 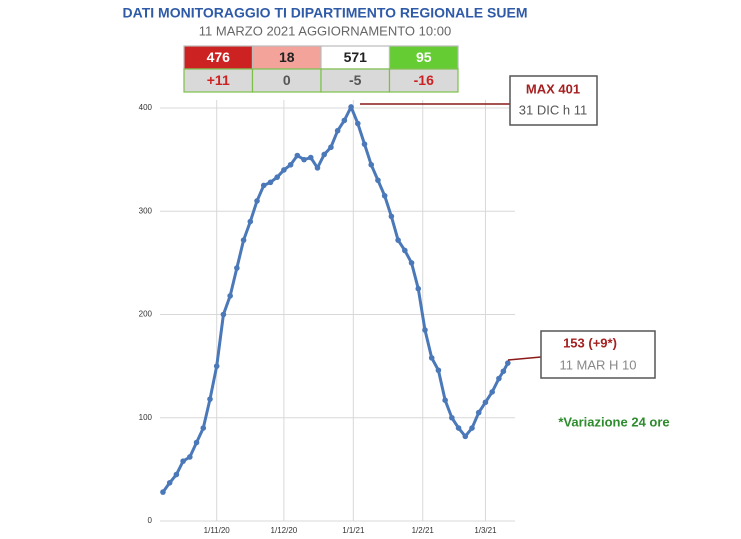 What do you see at coordinates (321, 69) in the screenshot?
I see `summary-table: 476 18 571 95 +11 0 -5 -16` at bounding box center [321, 69].